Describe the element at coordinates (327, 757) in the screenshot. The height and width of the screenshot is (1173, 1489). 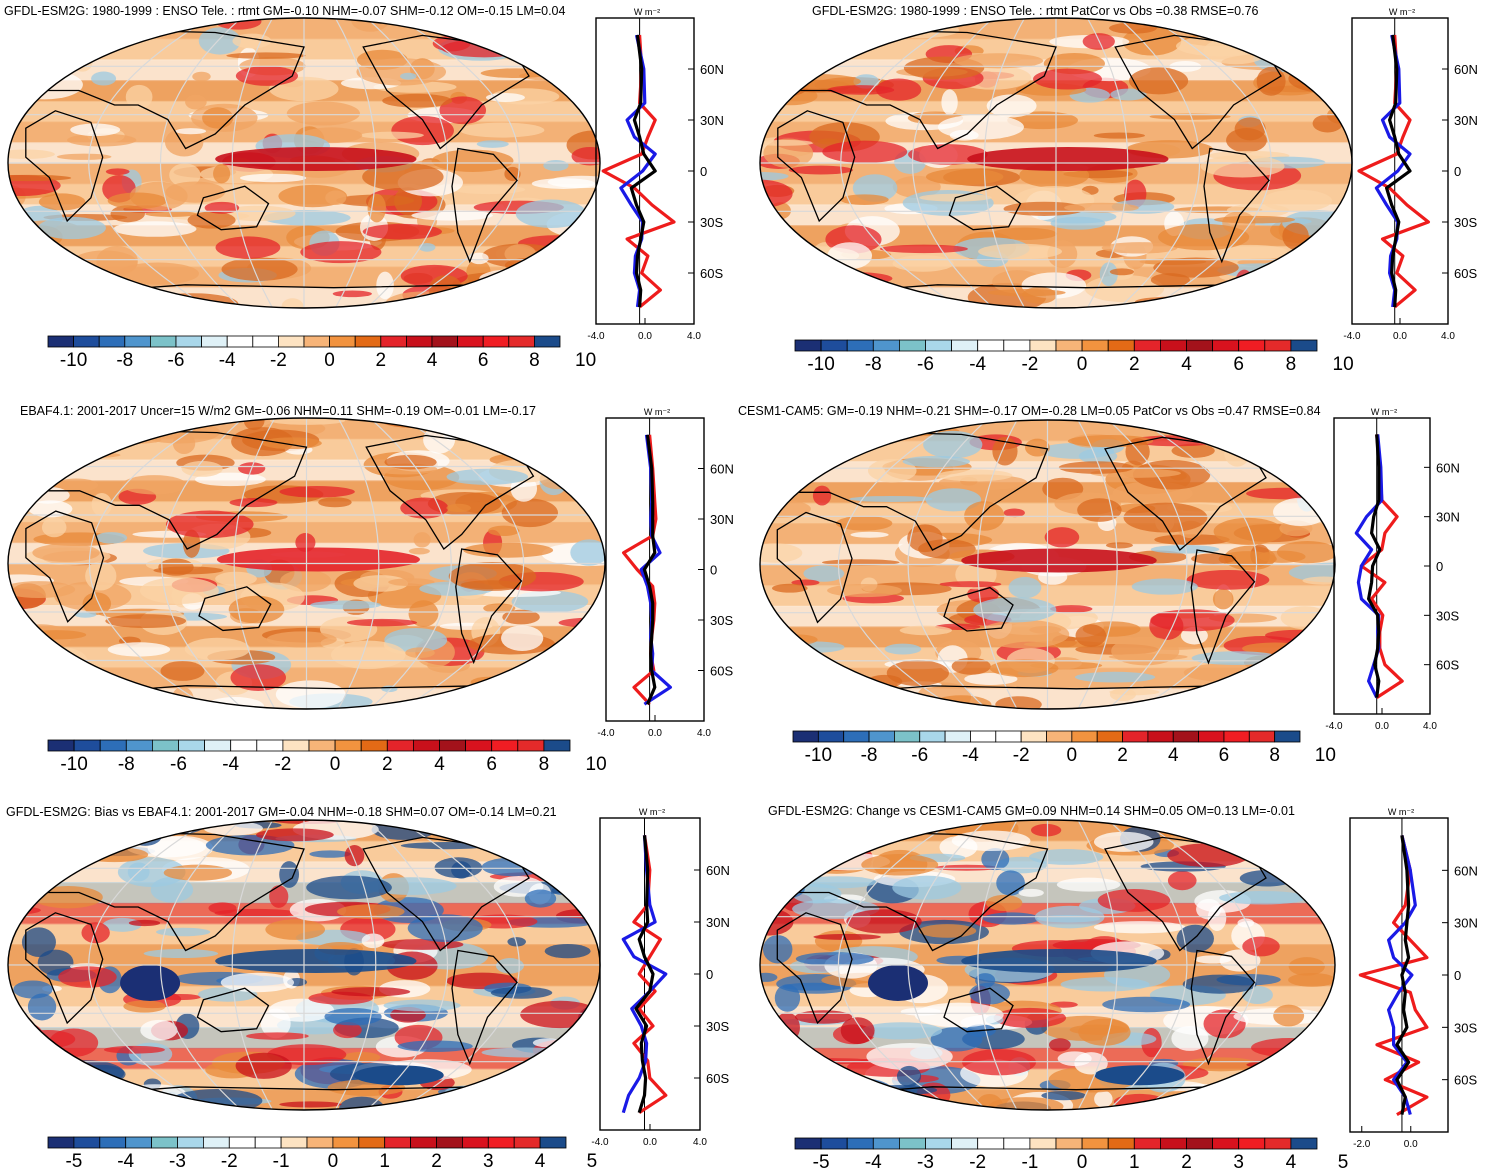
I see `colorbar-3: -10 -8 -6 -4 -2 0 2 4 6 8 10` at that location.